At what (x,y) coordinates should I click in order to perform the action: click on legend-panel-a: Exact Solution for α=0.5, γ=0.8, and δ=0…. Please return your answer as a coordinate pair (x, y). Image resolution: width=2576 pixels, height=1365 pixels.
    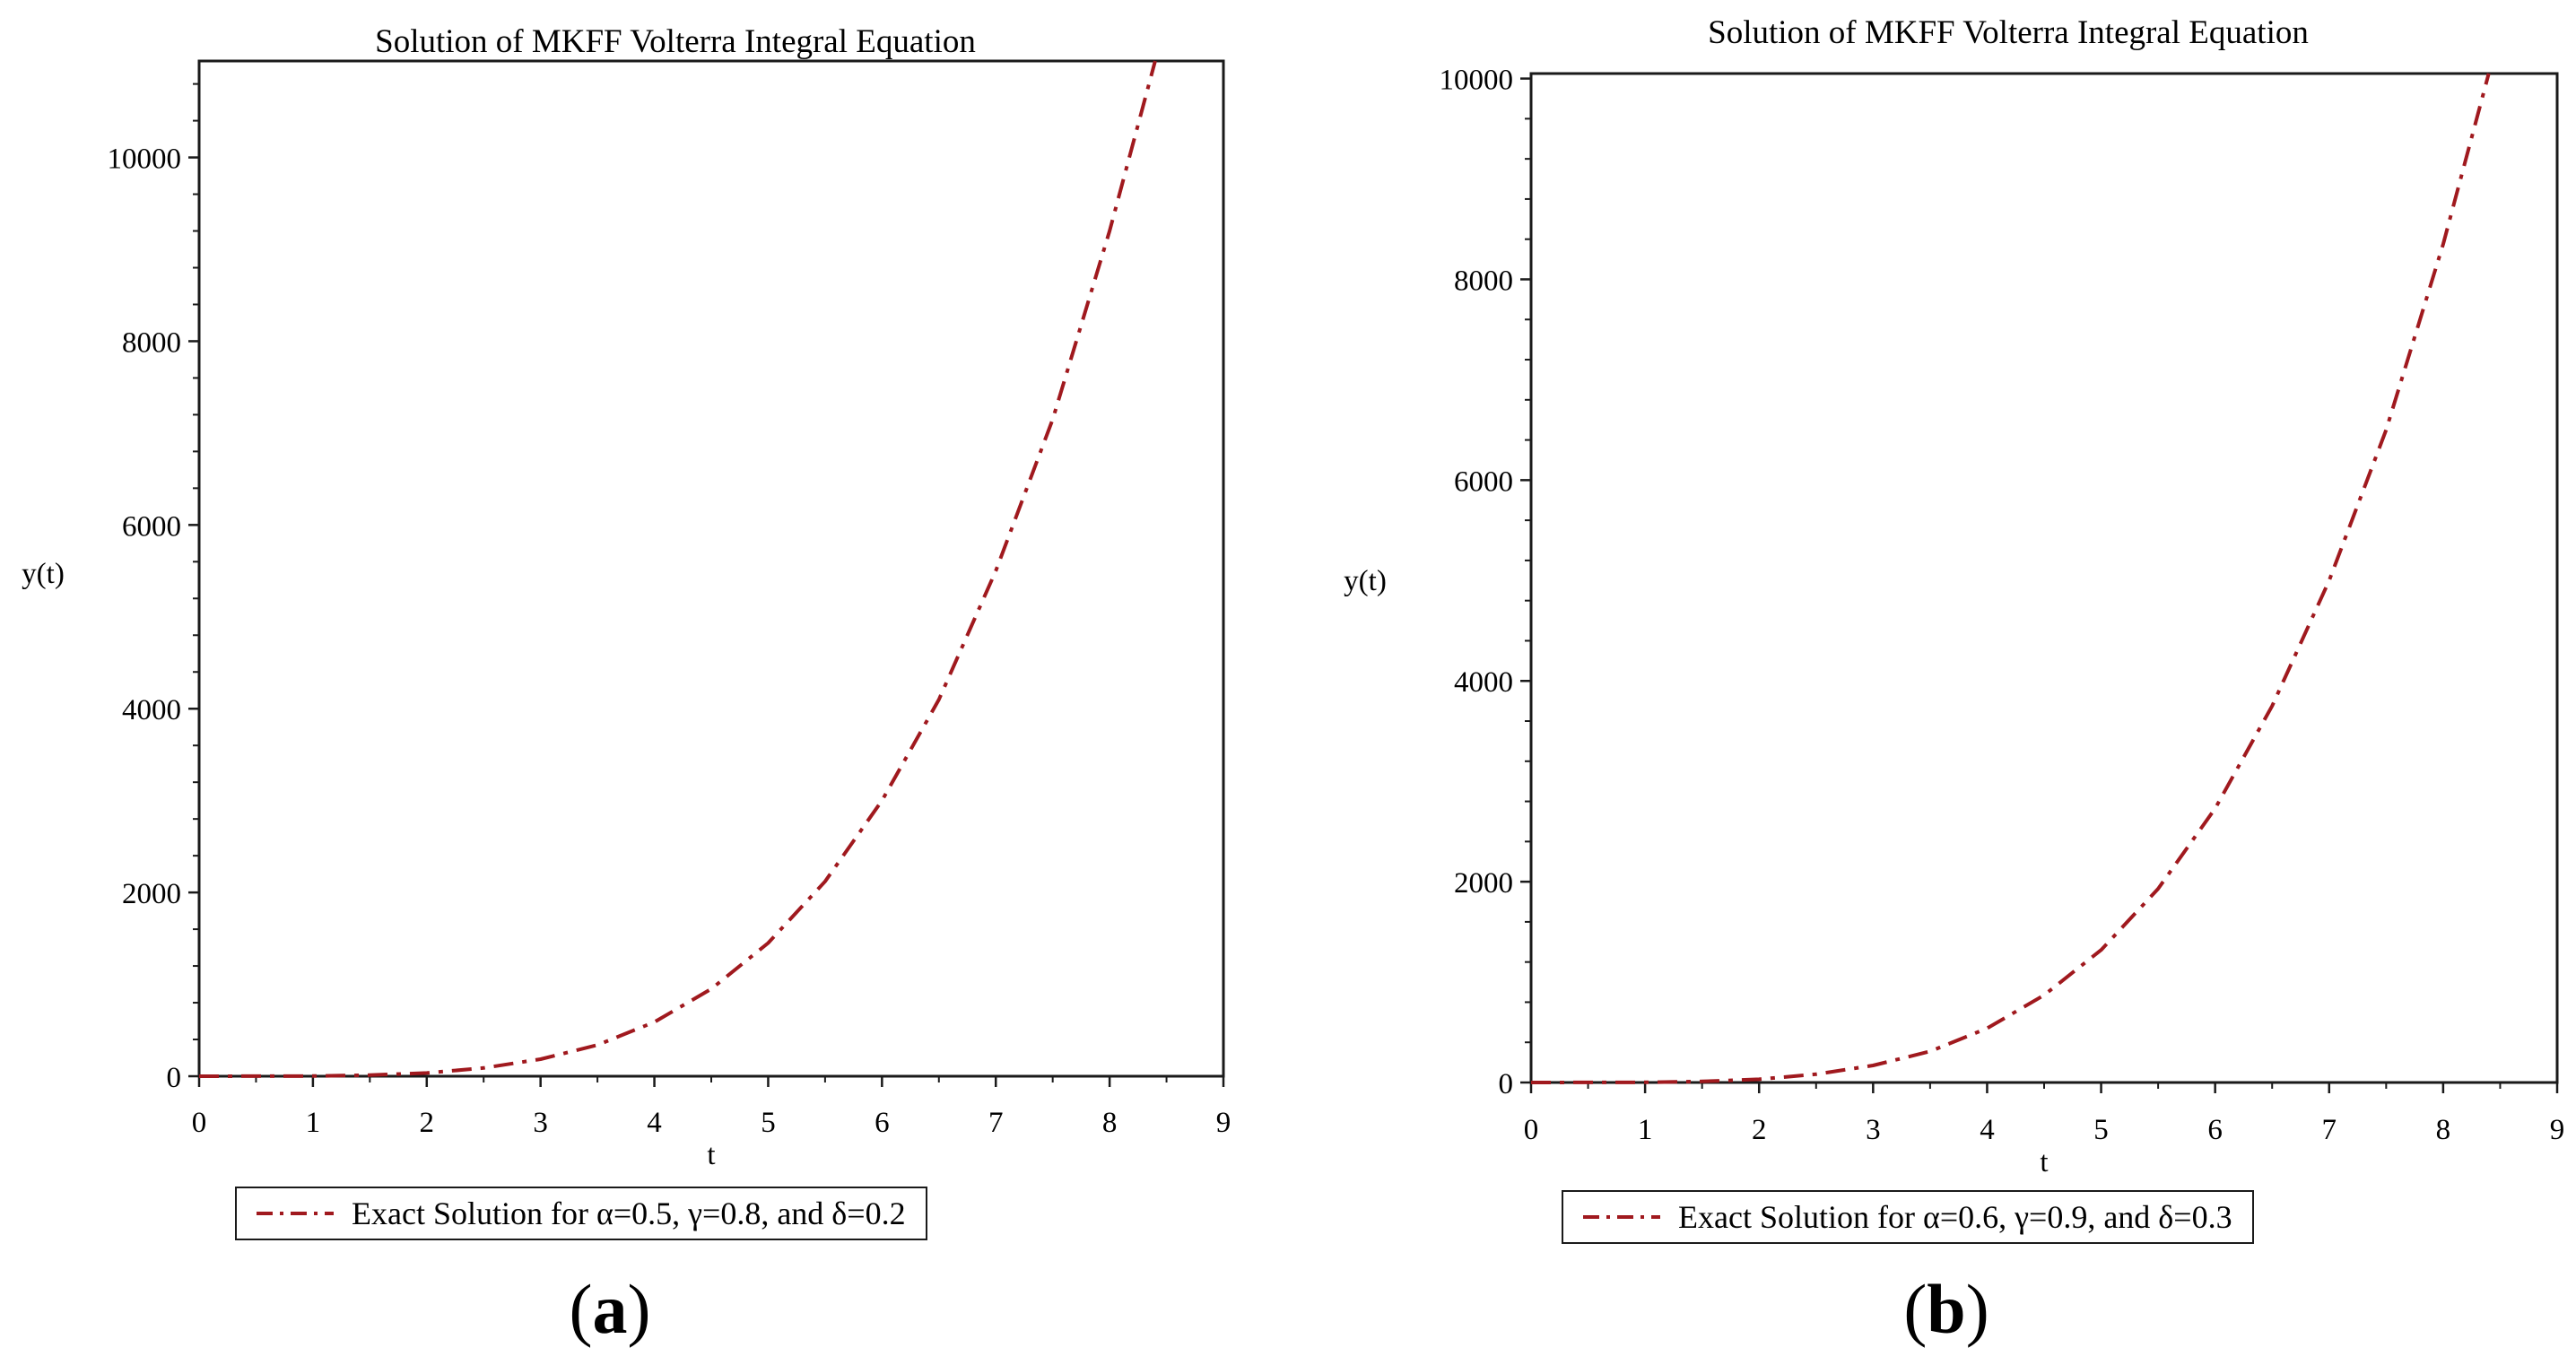
    Looking at the image, I should click on (581, 1213).